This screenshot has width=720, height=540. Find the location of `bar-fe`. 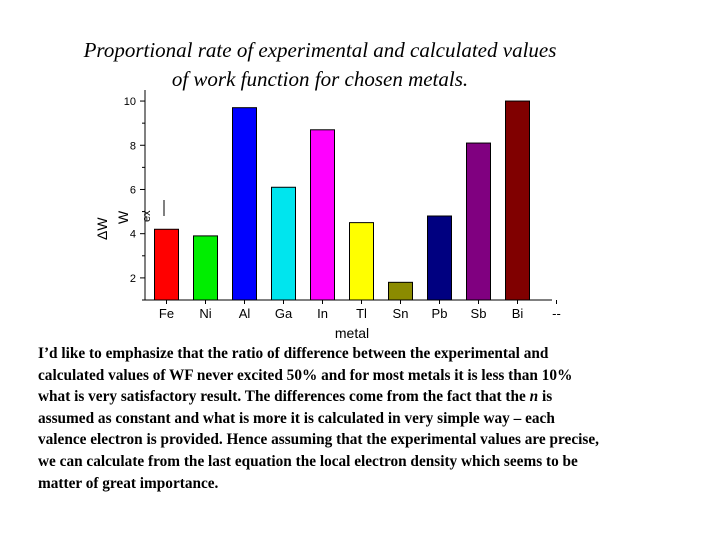

bar-fe is located at coordinates (166, 264).